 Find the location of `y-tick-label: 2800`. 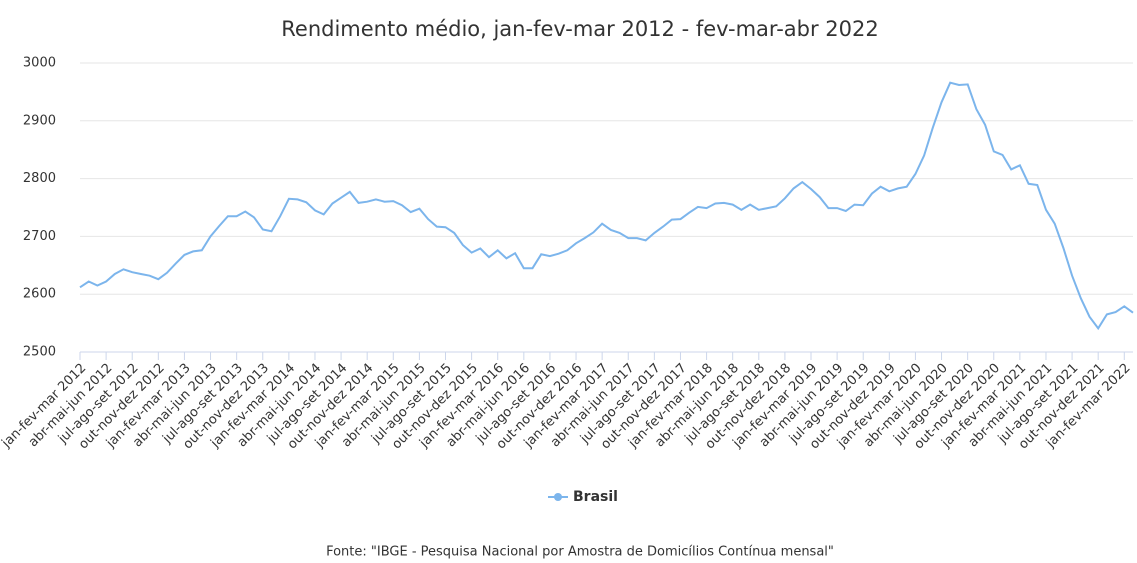

y-tick-label: 2800 is located at coordinates (39, 178).